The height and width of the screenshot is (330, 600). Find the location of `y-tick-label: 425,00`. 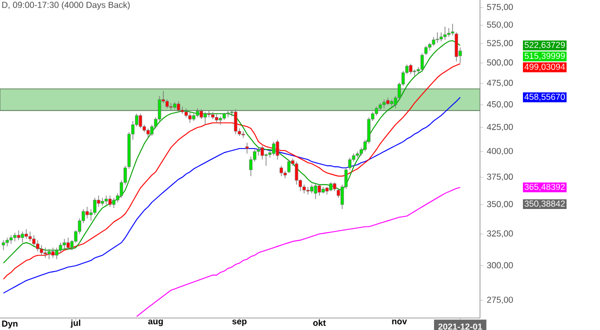

y-tick-label: 425,00 is located at coordinates (499, 128).